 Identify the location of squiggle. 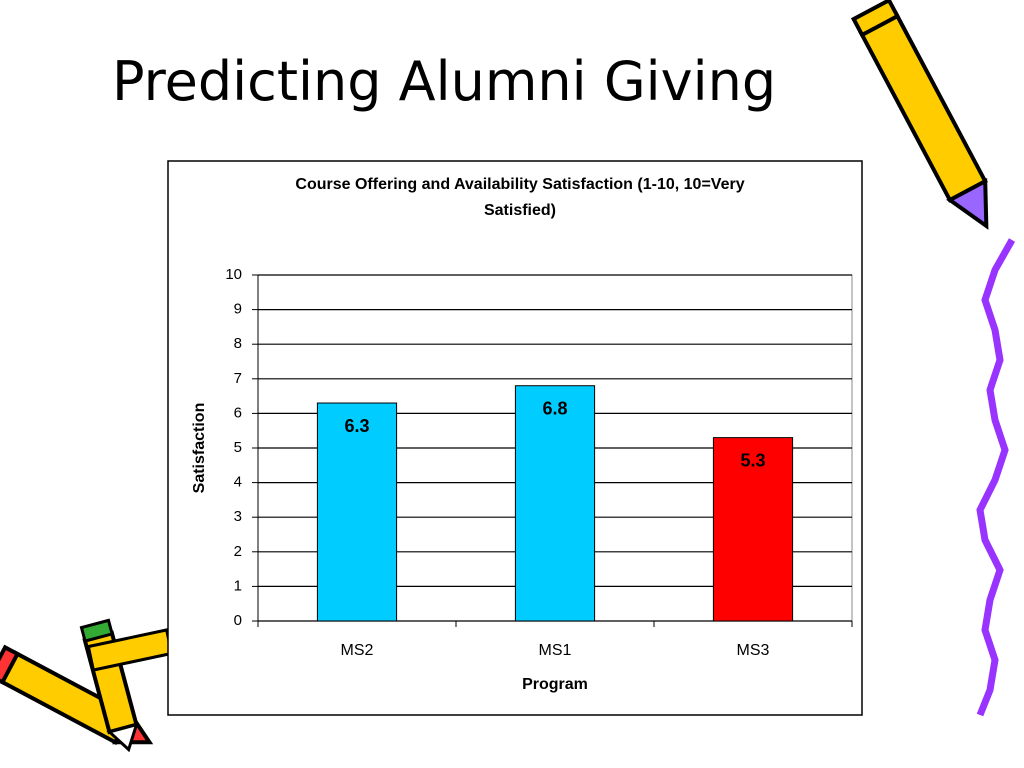
(996, 477).